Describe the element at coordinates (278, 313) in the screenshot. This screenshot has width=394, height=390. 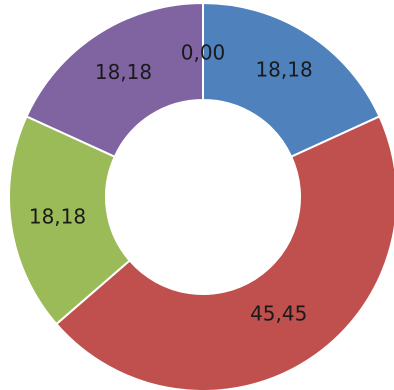
I see `data-label-b: 45,45` at that location.